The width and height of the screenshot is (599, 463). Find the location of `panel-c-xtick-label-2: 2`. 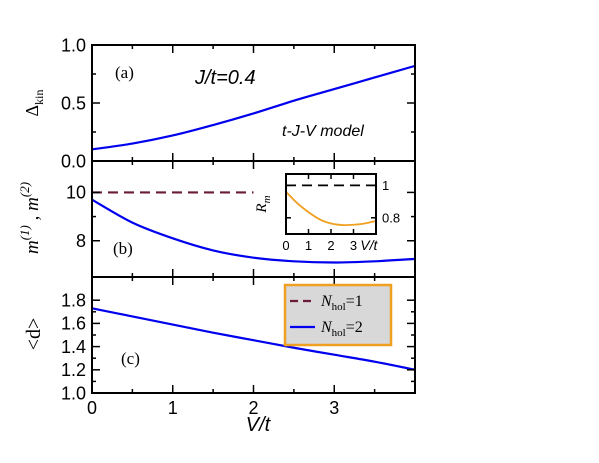

panel-c-xtick-label-2: 2 is located at coordinates (253, 408).